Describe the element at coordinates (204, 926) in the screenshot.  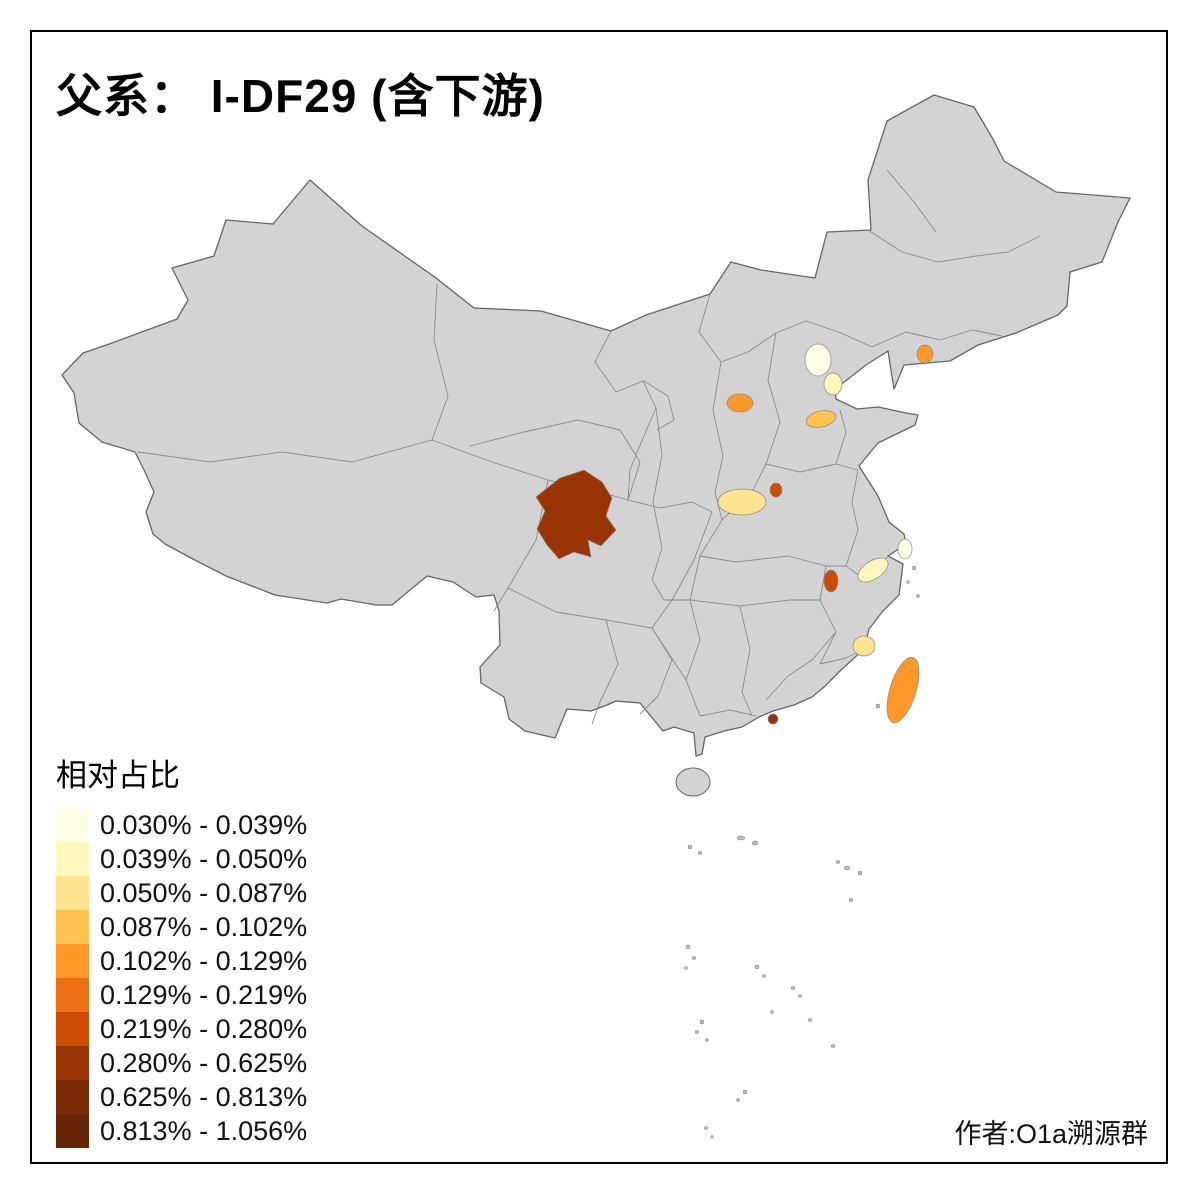
I see `legend-range-label: 0.087% - 0.102%` at that location.